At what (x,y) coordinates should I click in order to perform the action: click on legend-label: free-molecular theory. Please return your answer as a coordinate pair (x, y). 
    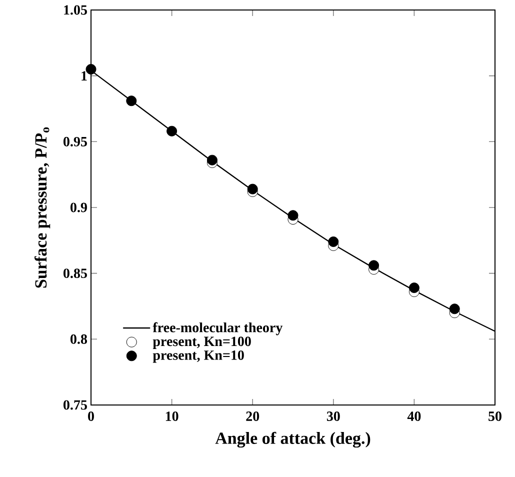
    Looking at the image, I should click on (217, 329).